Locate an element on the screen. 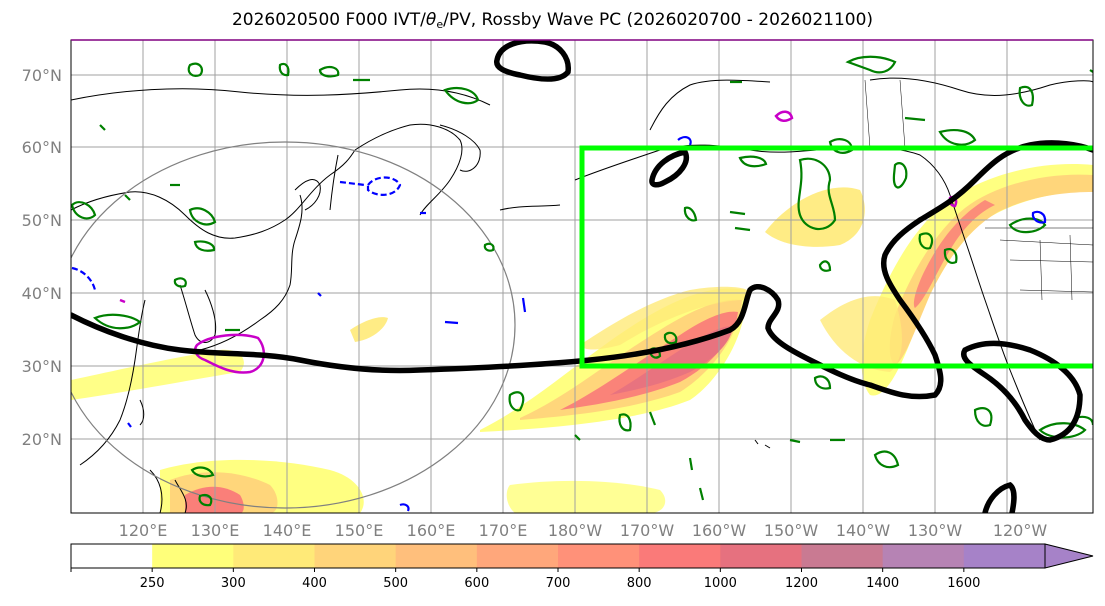 The image size is (1105, 606). colorbar-tick-label: 700 is located at coordinates (558, 583).